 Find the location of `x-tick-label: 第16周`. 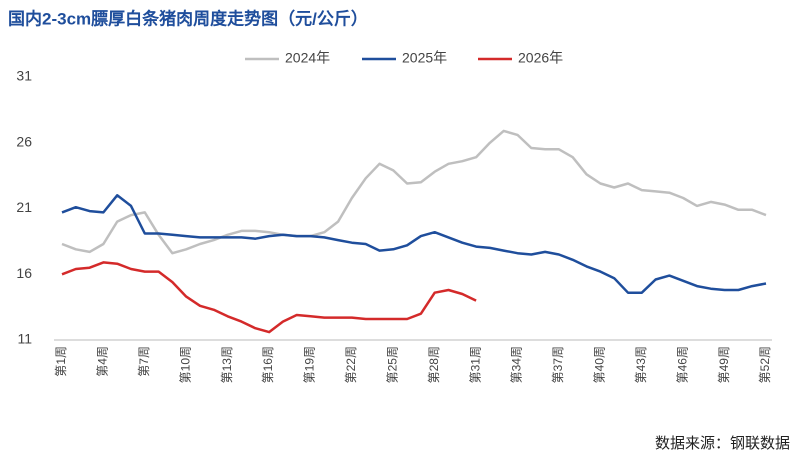

x-tick-label: 第16周 is located at coordinates (268, 364).